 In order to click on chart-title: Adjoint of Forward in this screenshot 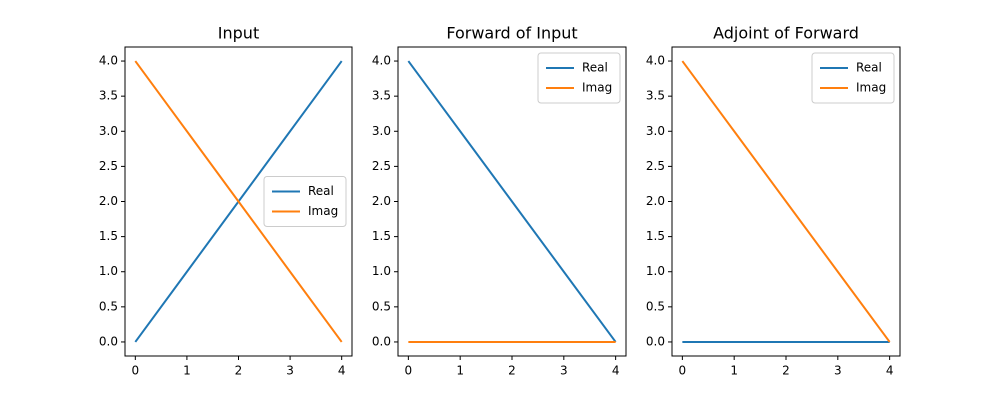, I will do `click(786, 33)`.